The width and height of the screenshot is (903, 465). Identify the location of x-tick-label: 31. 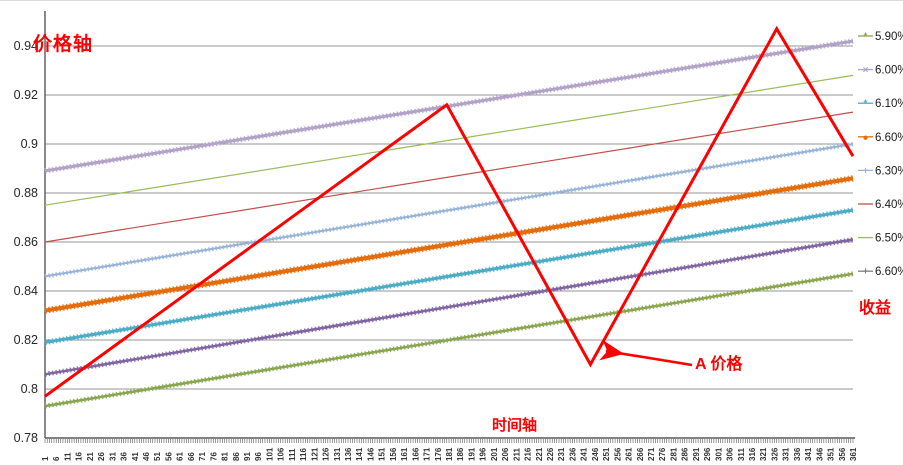
(112, 456).